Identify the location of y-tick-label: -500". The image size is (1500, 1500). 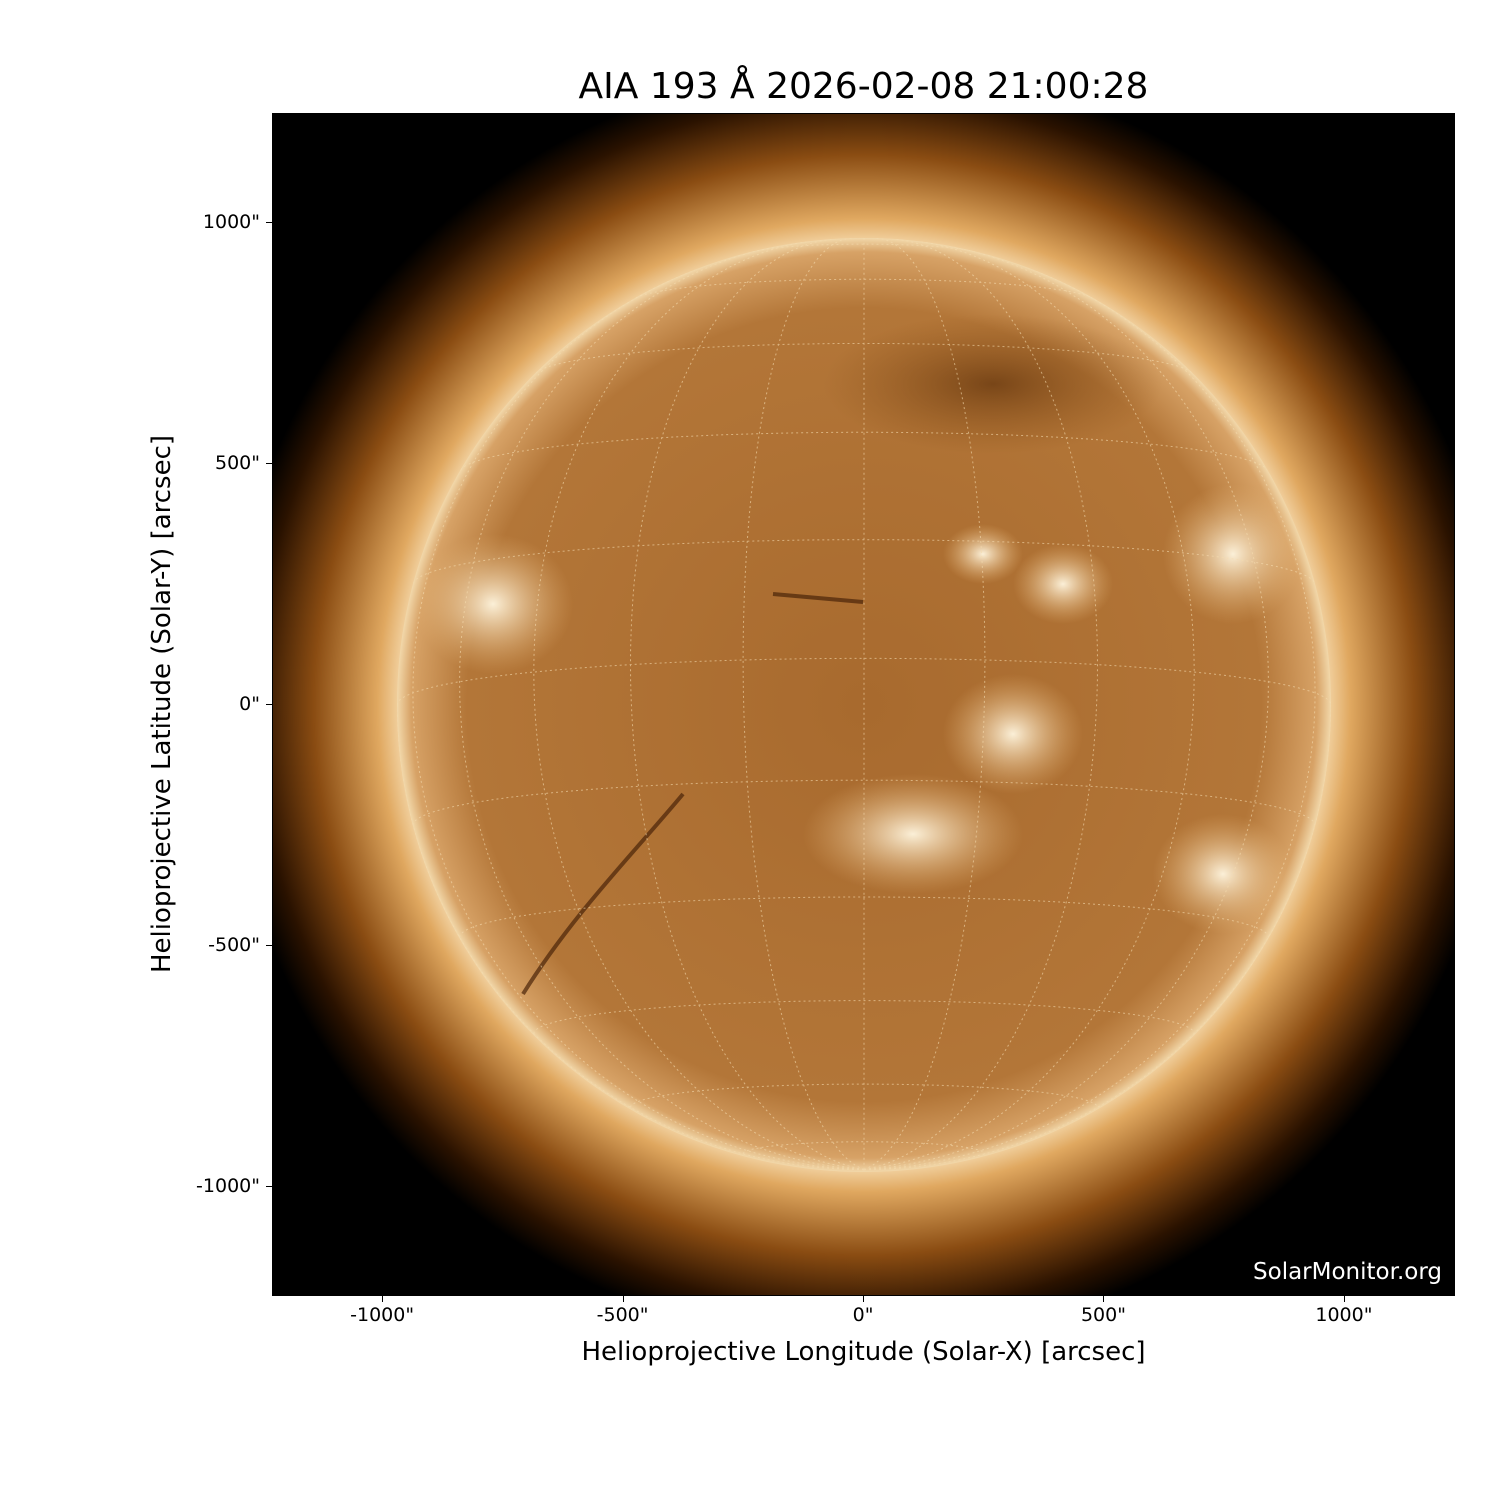
(234, 945).